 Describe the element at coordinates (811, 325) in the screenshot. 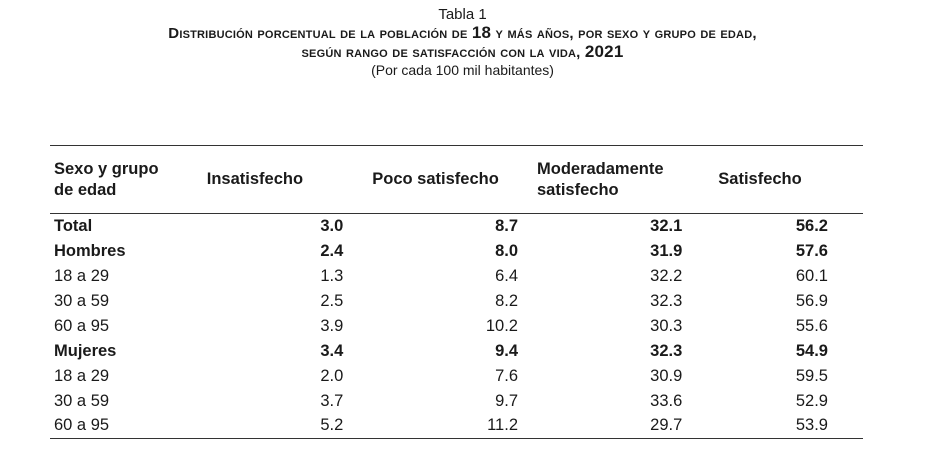

I see `cell-satisfecho: 55.6` at that location.